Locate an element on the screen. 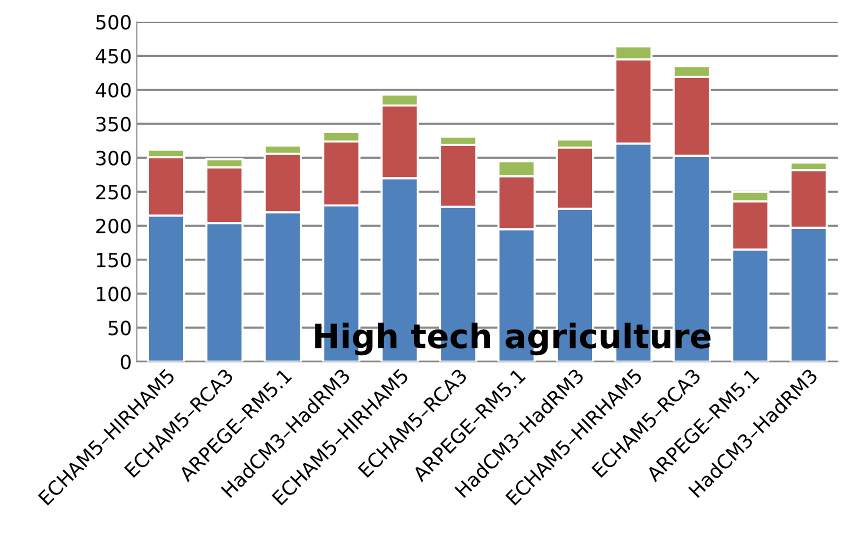 The image size is (855, 548). y-tick-label: 200 is located at coordinates (113, 226).